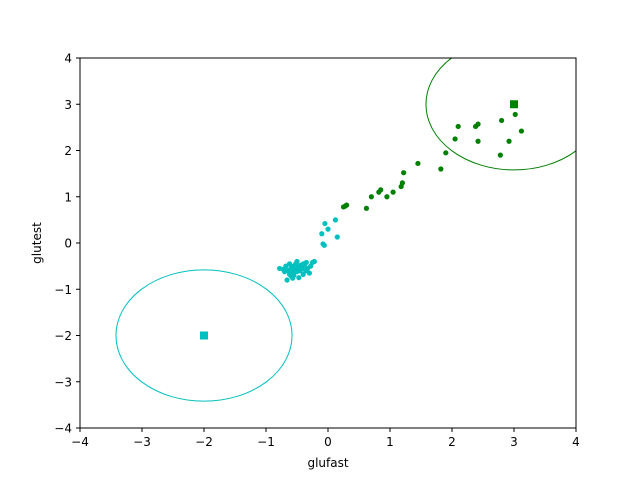 Image resolution: width=640 pixels, height=480 pixels. What do you see at coordinates (68, 105) in the screenshot?
I see `y-tick-label-7: 3` at bounding box center [68, 105].